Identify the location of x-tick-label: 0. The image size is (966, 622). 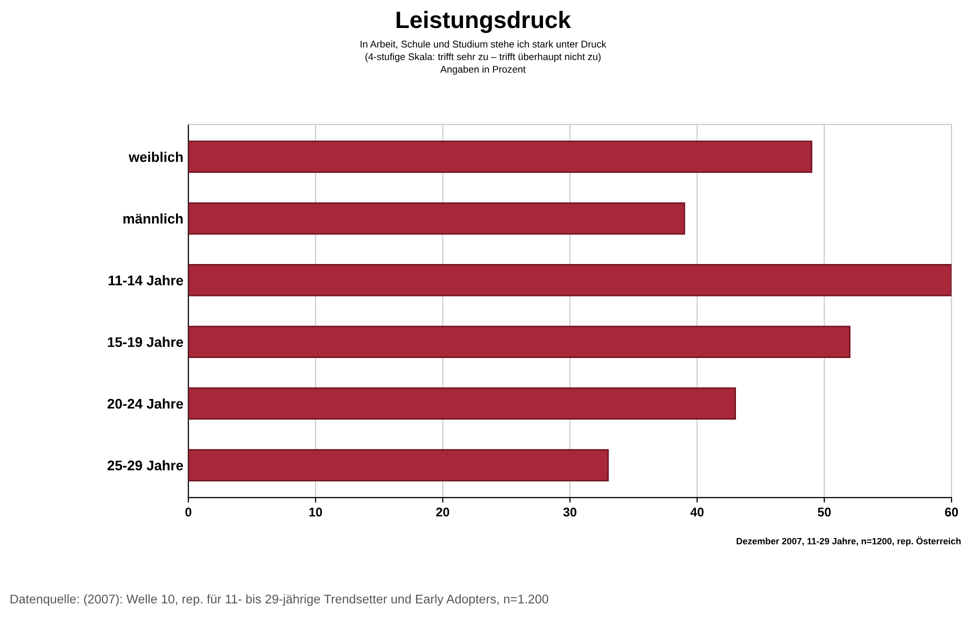
(188, 512).